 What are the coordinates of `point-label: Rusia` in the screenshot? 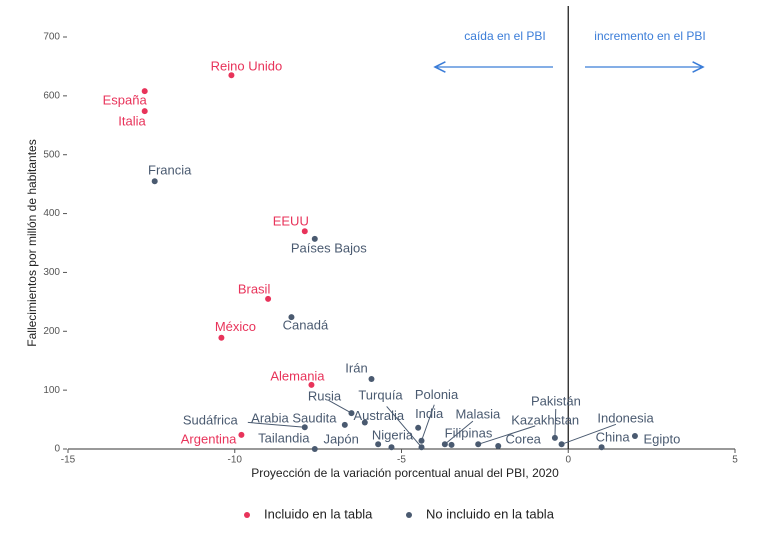 It's located at (325, 396).